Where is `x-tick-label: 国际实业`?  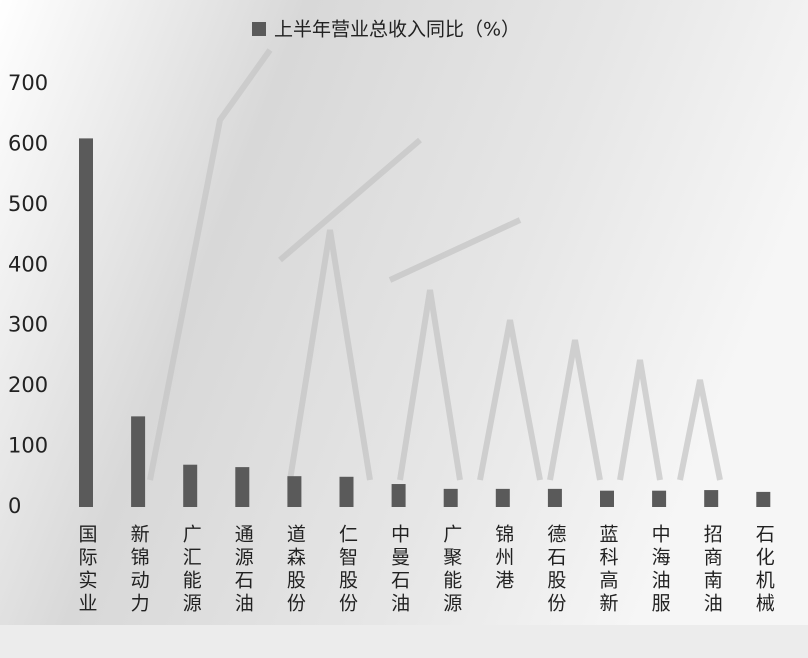
x-tick-label: 国际实业 is located at coordinates (87, 570).